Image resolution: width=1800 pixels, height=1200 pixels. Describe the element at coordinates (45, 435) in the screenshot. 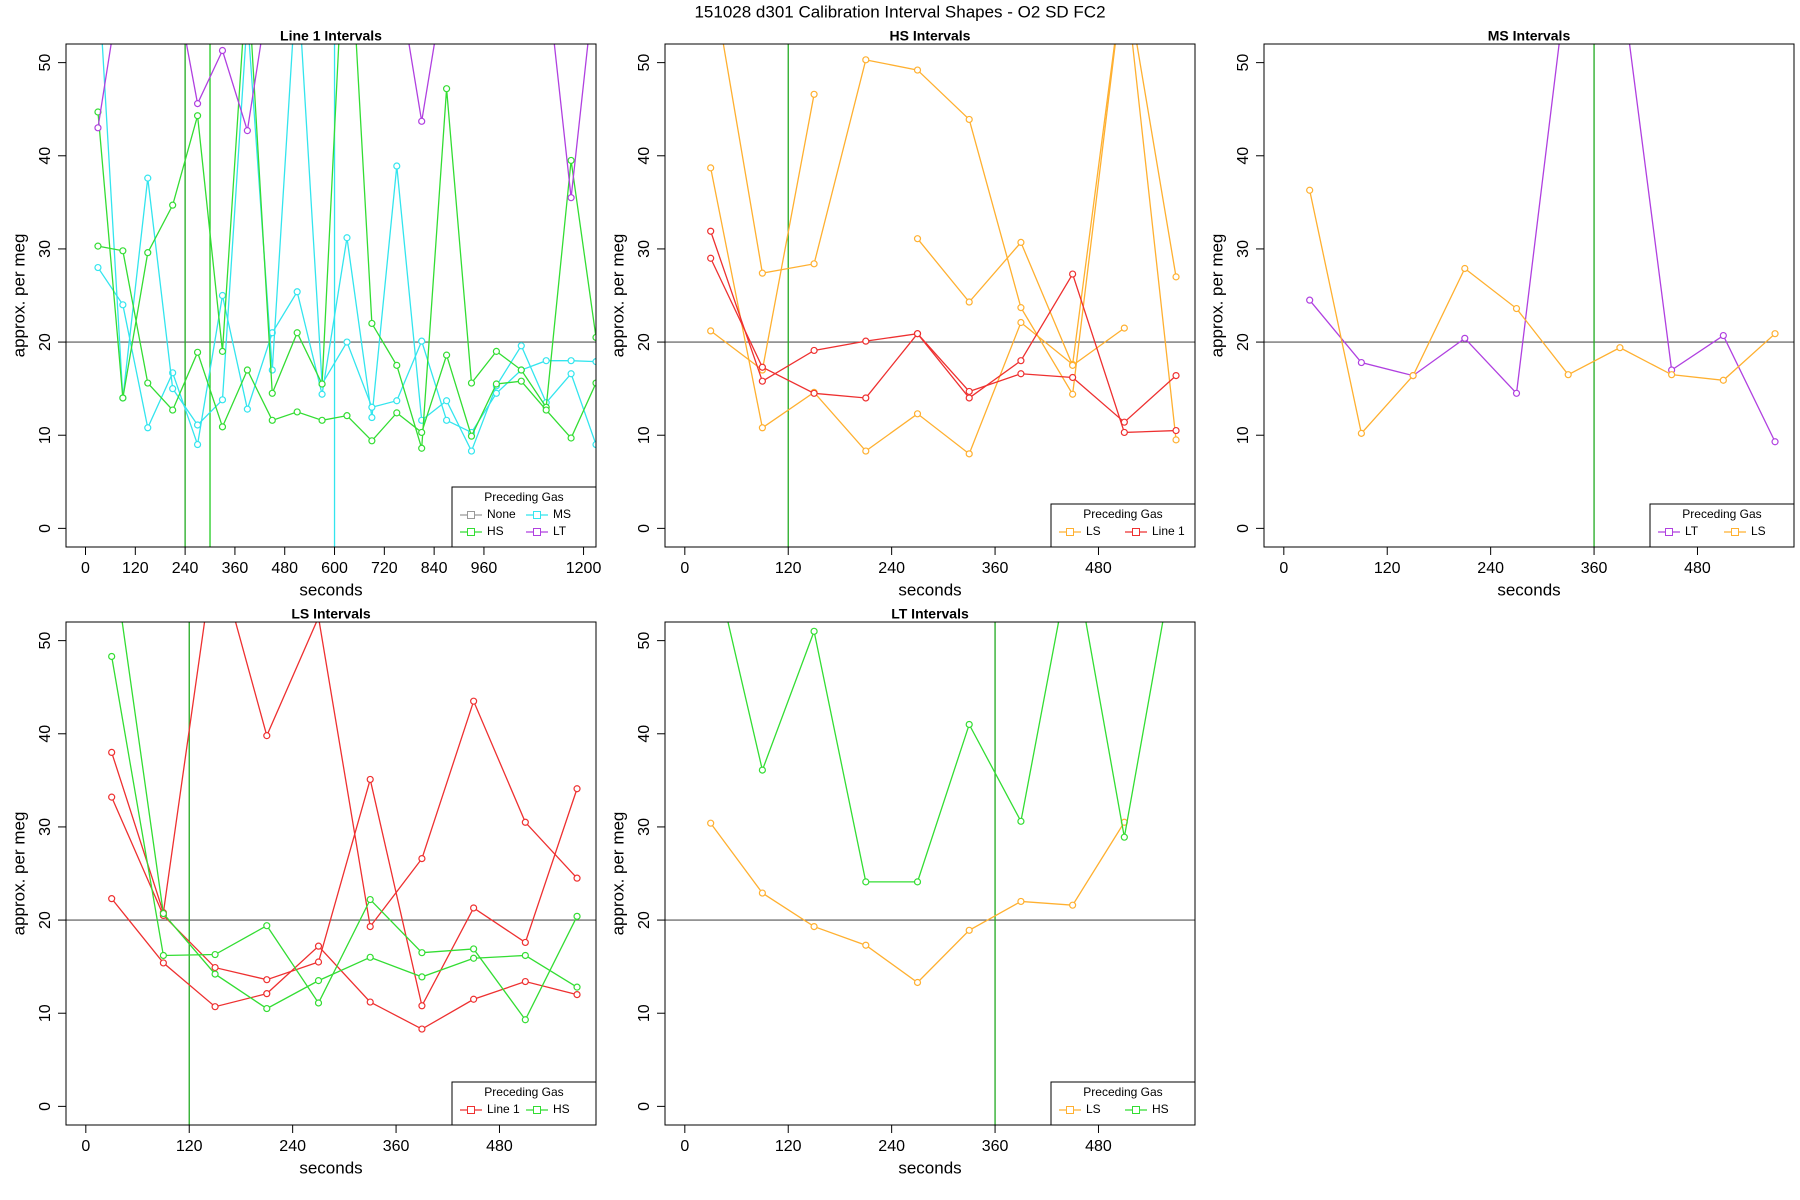

I see `y-tick-label: 10` at that location.